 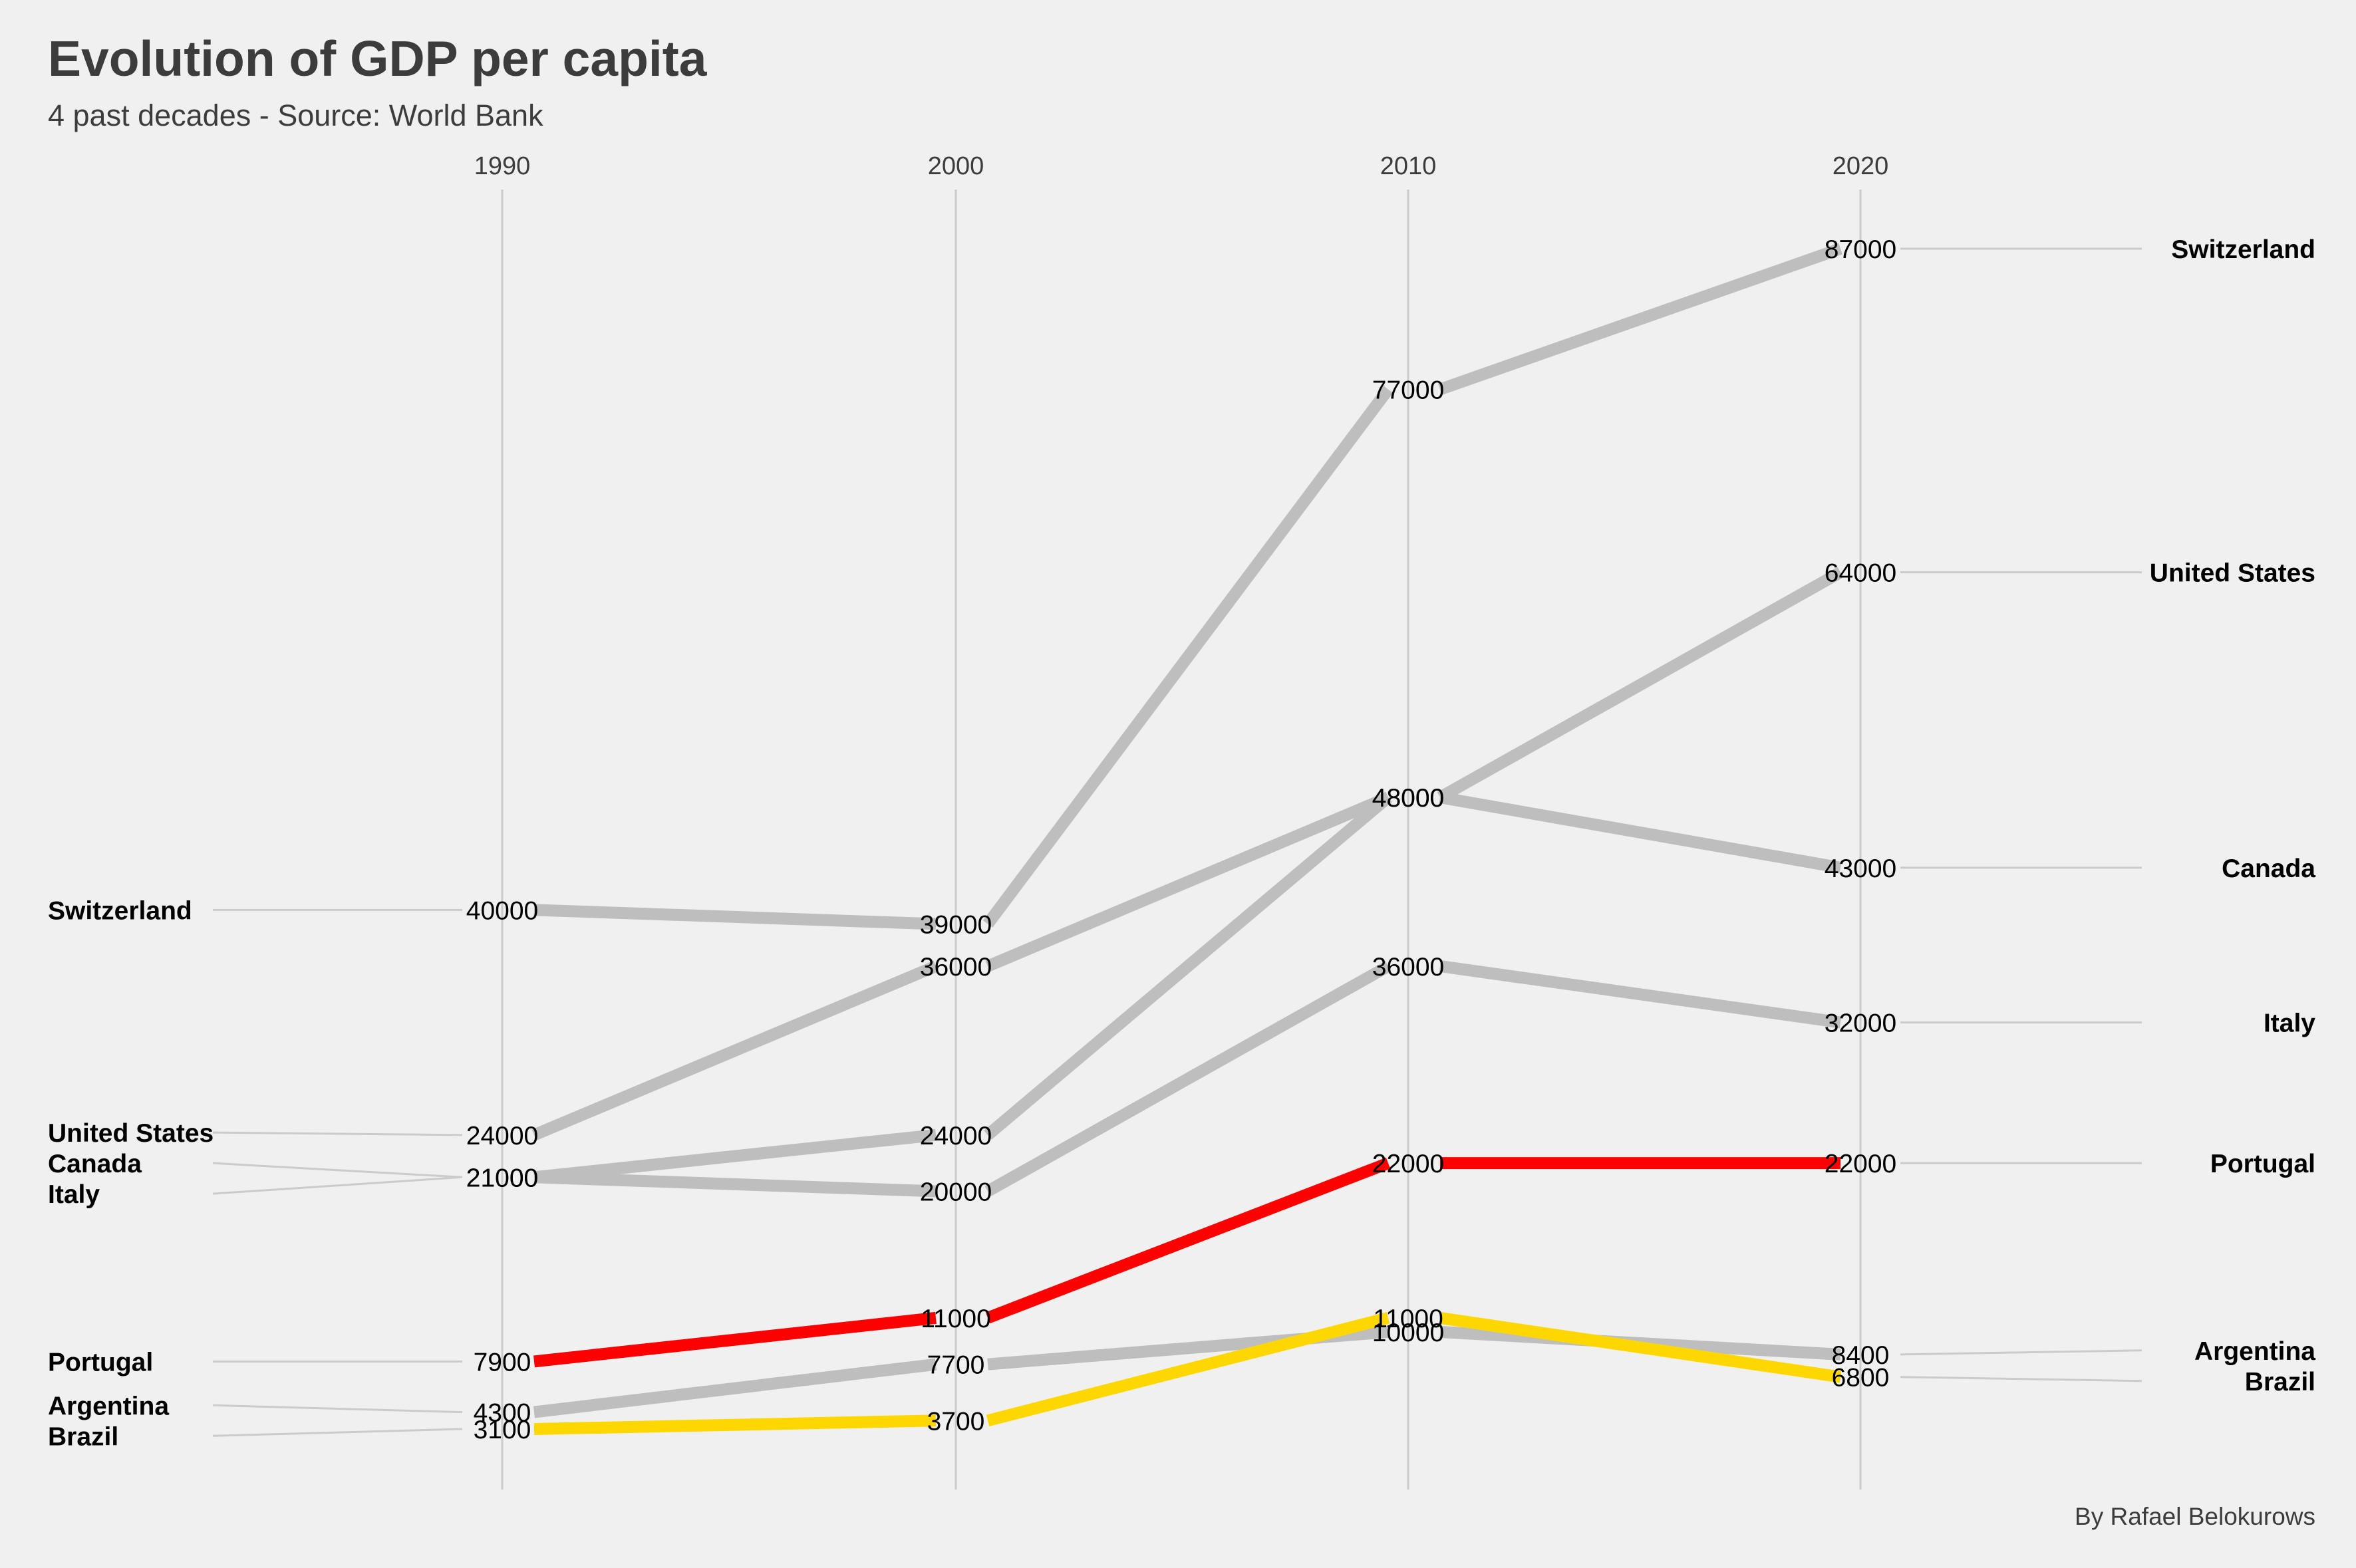 What do you see at coordinates (956, 967) in the screenshot?
I see `value-label-united-states-2000: 36000` at bounding box center [956, 967].